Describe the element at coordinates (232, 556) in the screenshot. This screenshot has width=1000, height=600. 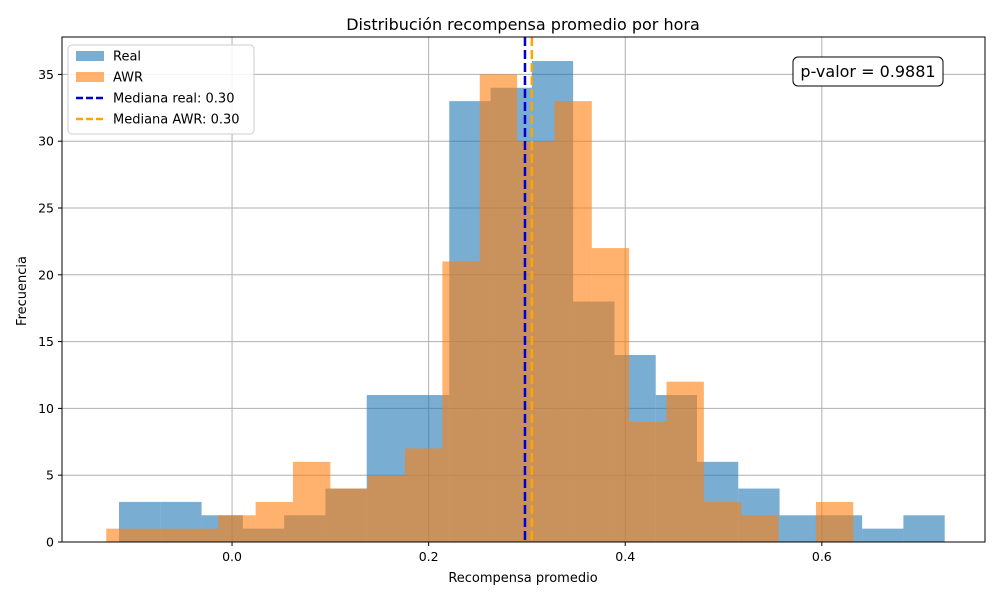
I see `x-tick-label-0: 0.0` at that location.